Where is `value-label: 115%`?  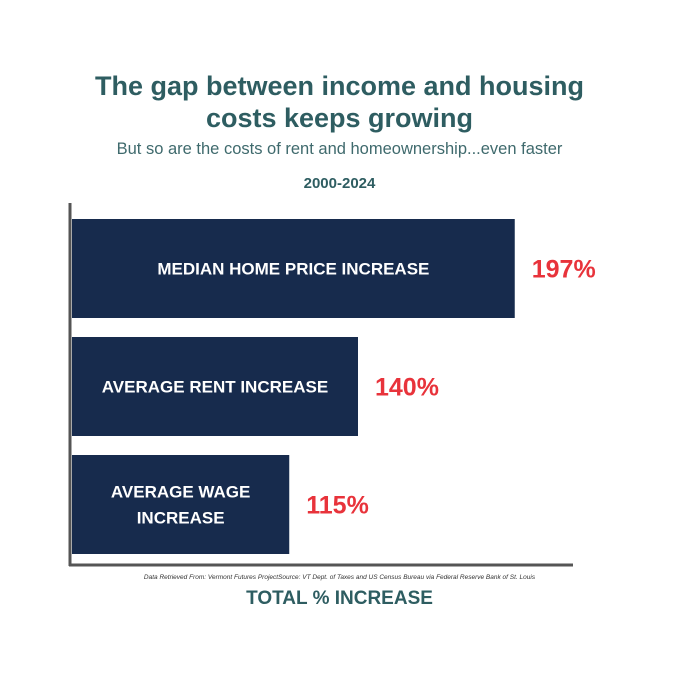
value-label: 115% is located at coordinates (337, 506).